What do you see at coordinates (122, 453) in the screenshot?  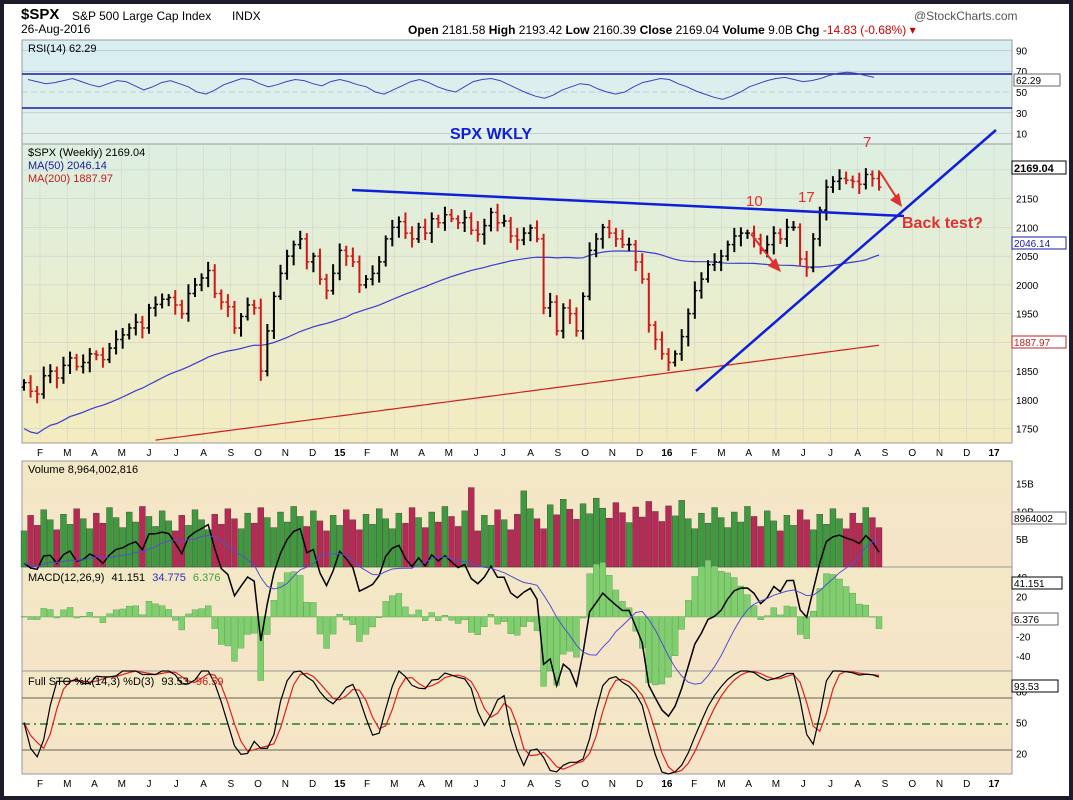 I see `x-tick-label: M` at bounding box center [122, 453].